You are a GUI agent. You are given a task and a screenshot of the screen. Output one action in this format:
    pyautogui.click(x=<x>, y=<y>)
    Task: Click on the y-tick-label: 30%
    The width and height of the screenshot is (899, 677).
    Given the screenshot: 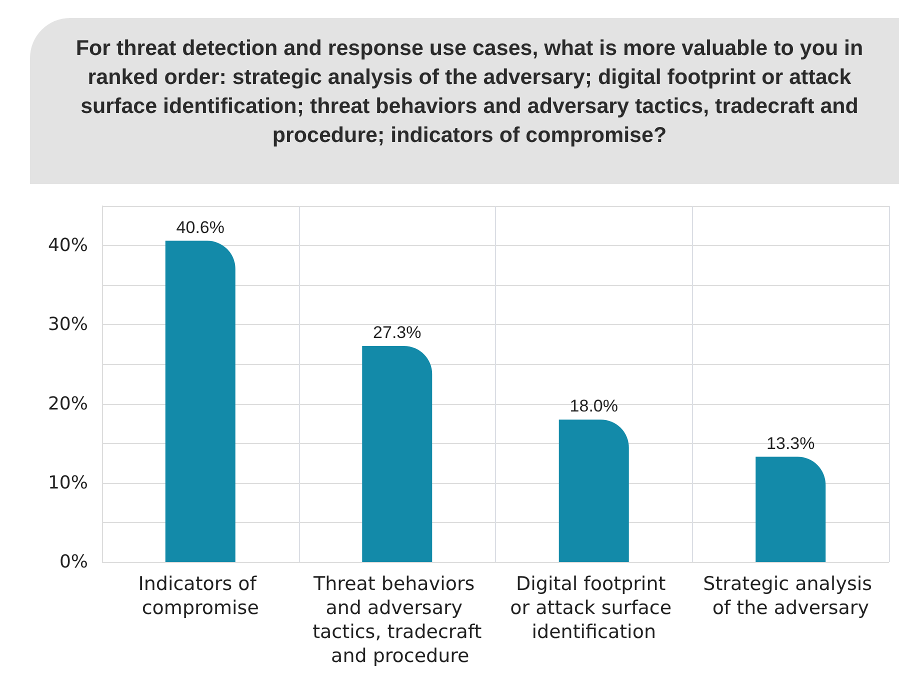 What is the action you would take?
    pyautogui.click(x=68, y=325)
    